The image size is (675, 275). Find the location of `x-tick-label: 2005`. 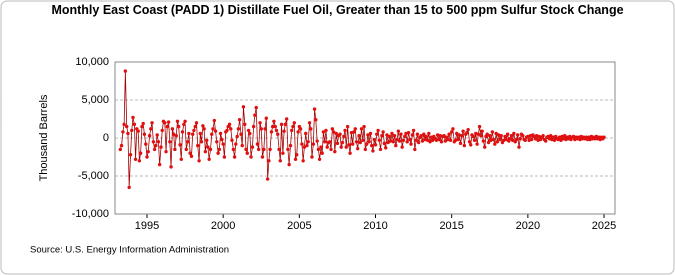

x-tick-label: 2005 is located at coordinates (299, 226).